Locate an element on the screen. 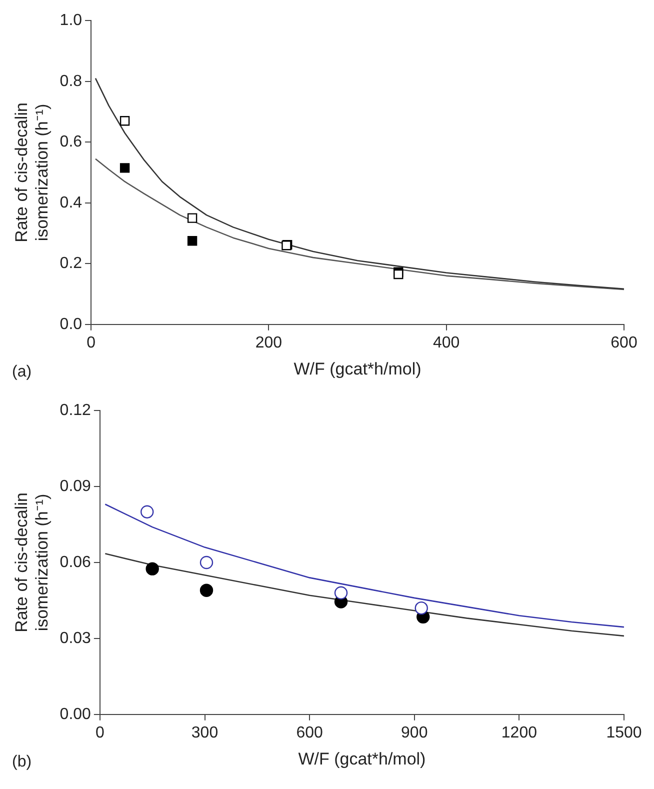 The height and width of the screenshot is (789, 654). y-tick-label: 0.0 is located at coordinates (71, 324).